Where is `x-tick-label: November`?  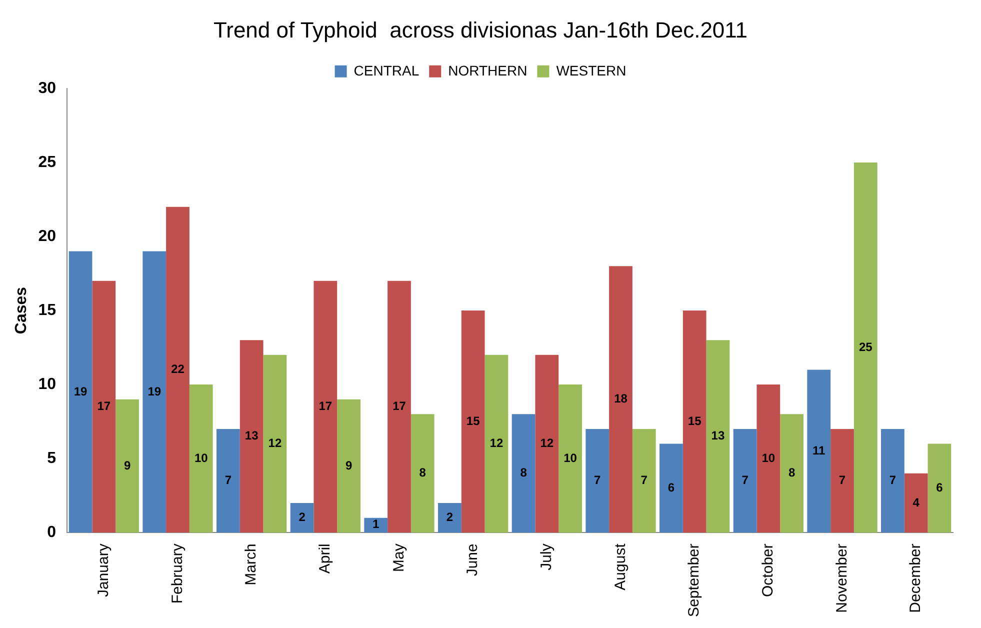
x-tick-label: November is located at coordinates (841, 578).